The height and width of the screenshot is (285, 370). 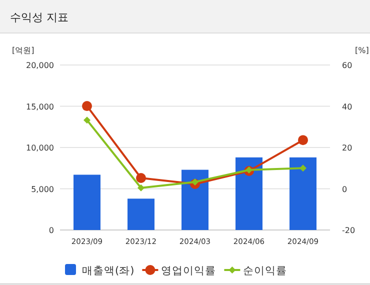 I want to click on legend-label: 매출액(좌), so click(x=108, y=271).